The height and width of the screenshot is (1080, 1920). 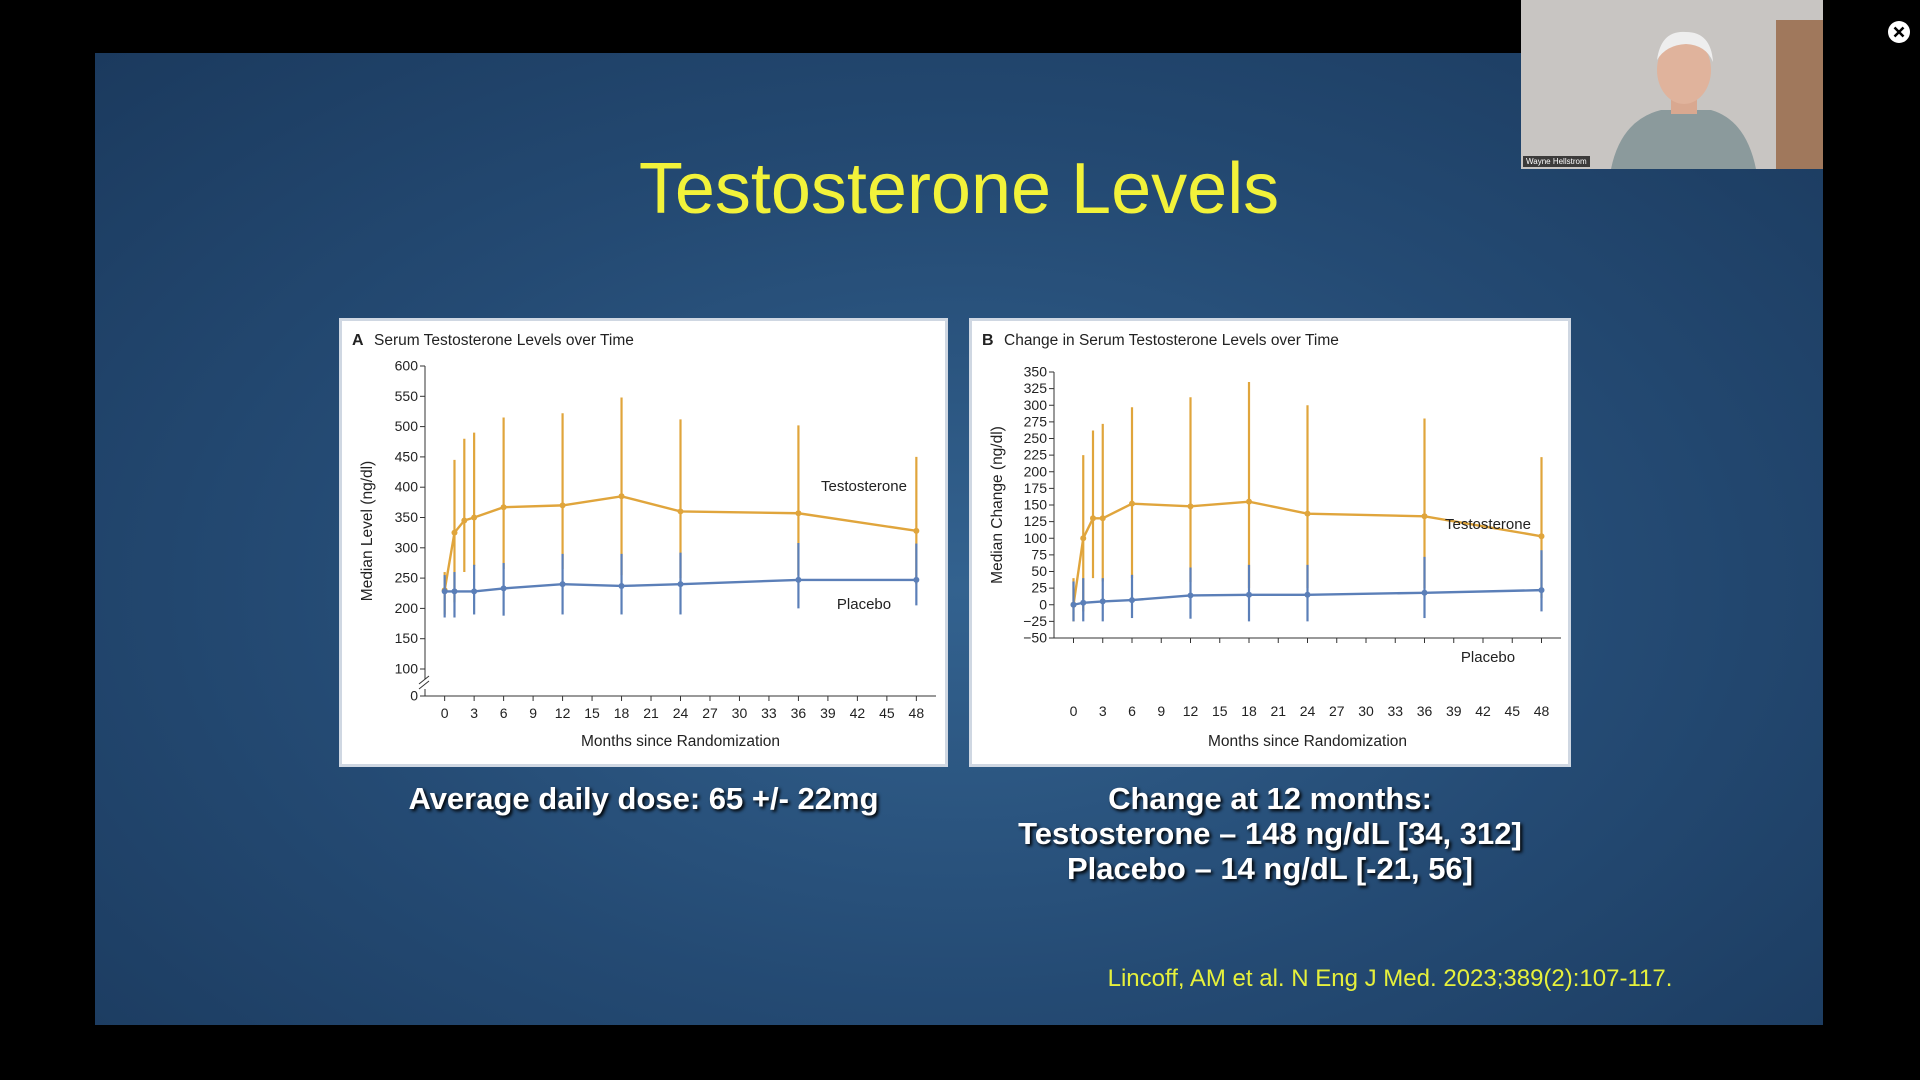 What do you see at coordinates (1035, 638) in the screenshot?
I see `y-tick-label: −50` at bounding box center [1035, 638].